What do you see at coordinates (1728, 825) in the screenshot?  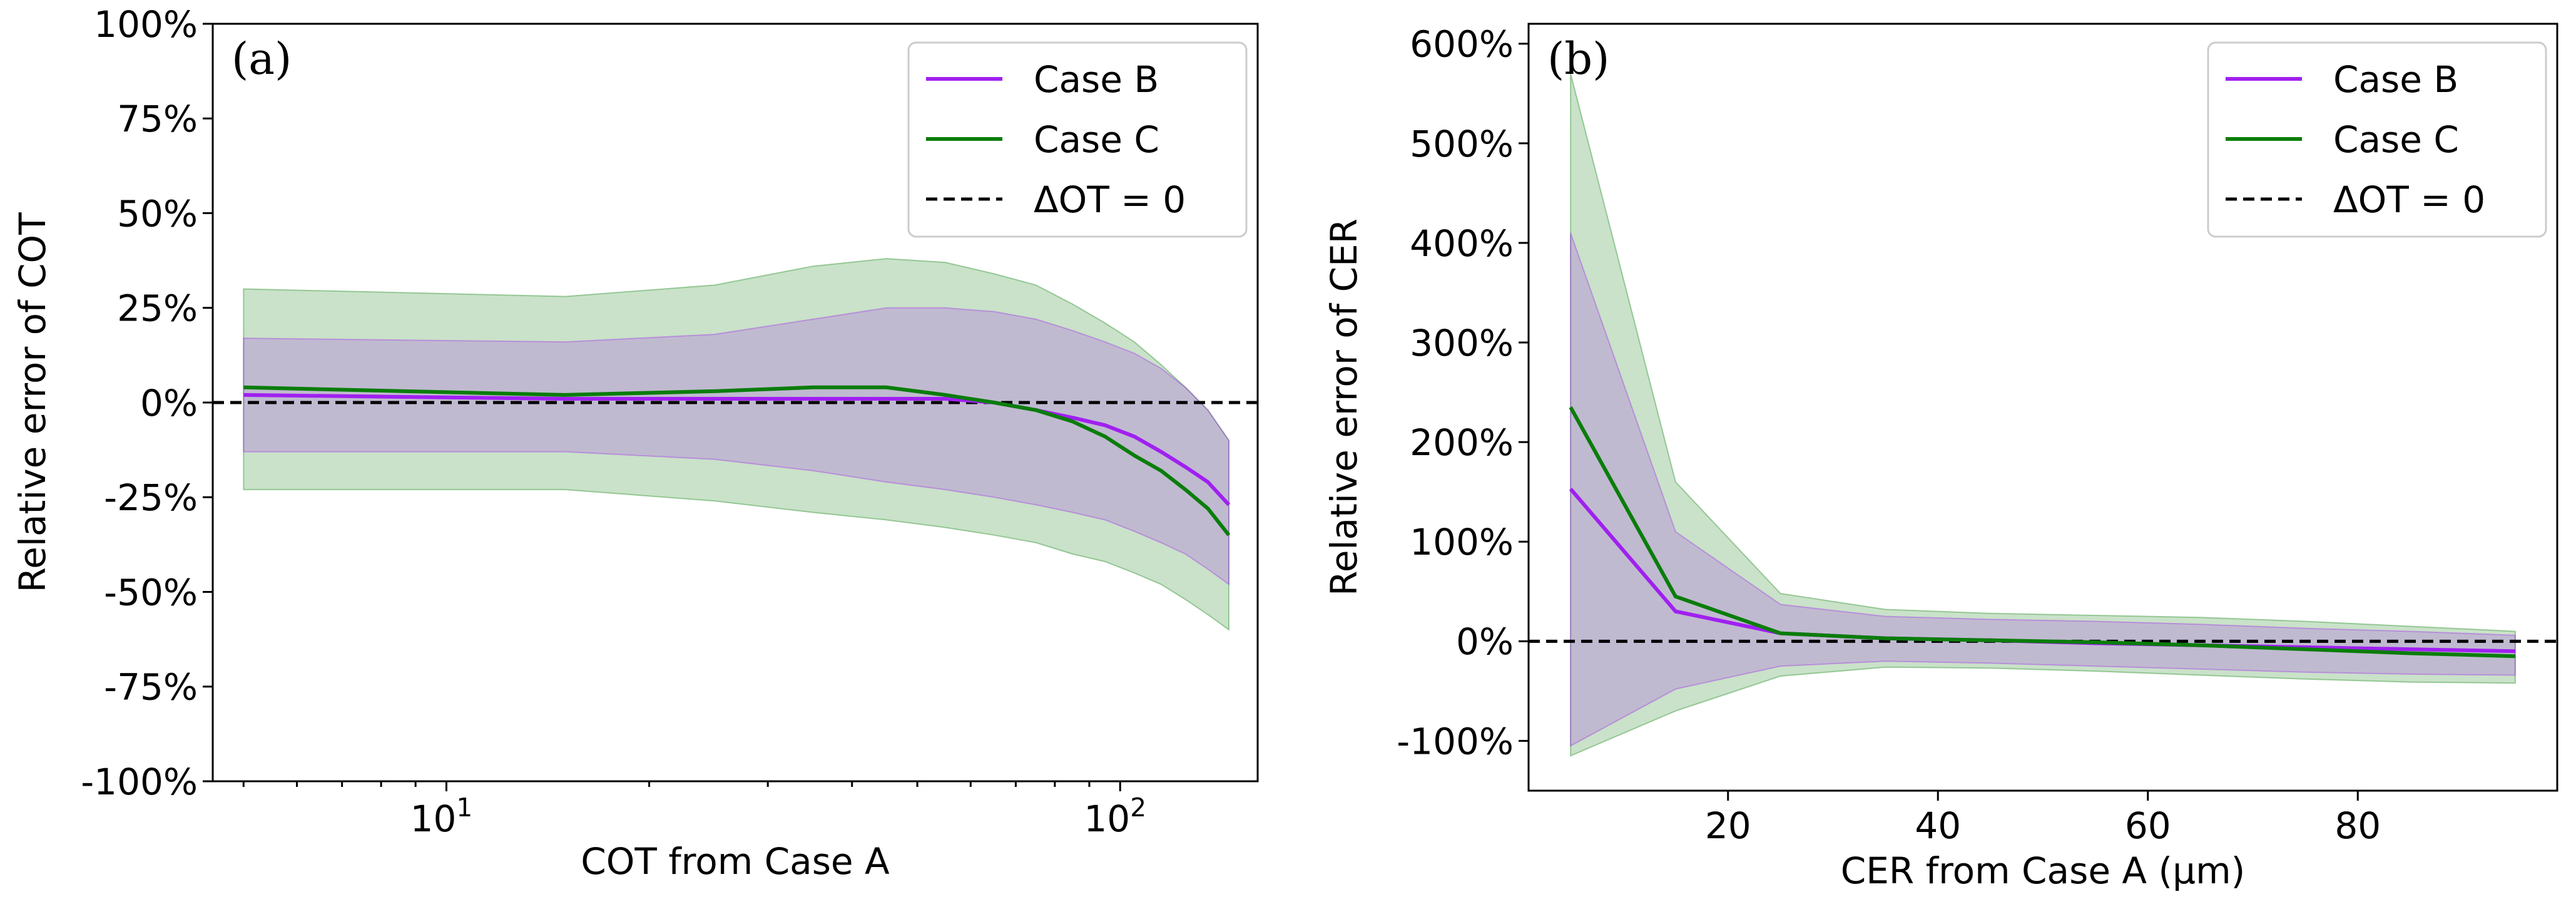 I see `x-tick-label: 20` at bounding box center [1728, 825].